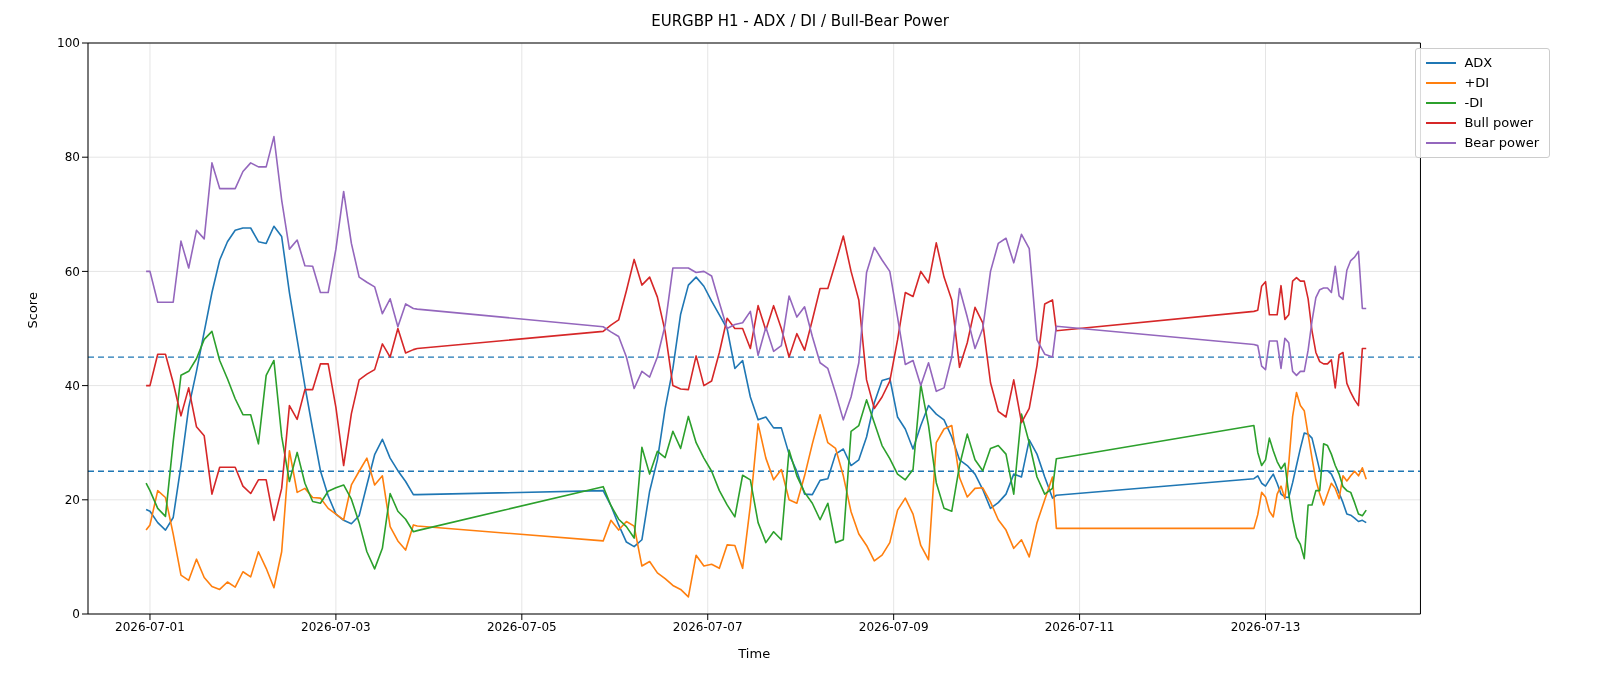 The width and height of the screenshot is (1600, 686). I want to click on x-tick-label: 2026-07-13, so click(1265, 626).